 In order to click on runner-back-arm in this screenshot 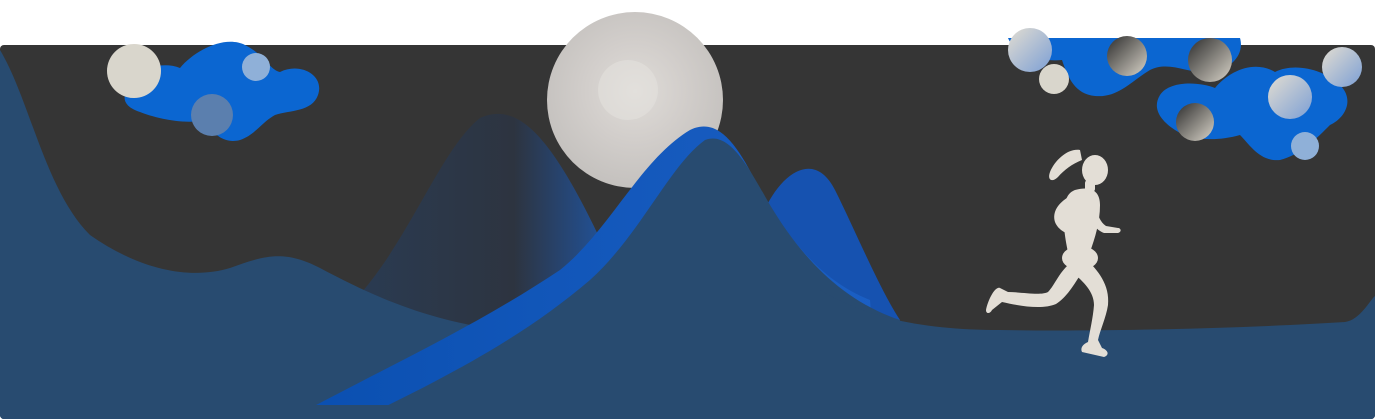, I will do `click(1068, 216)`.